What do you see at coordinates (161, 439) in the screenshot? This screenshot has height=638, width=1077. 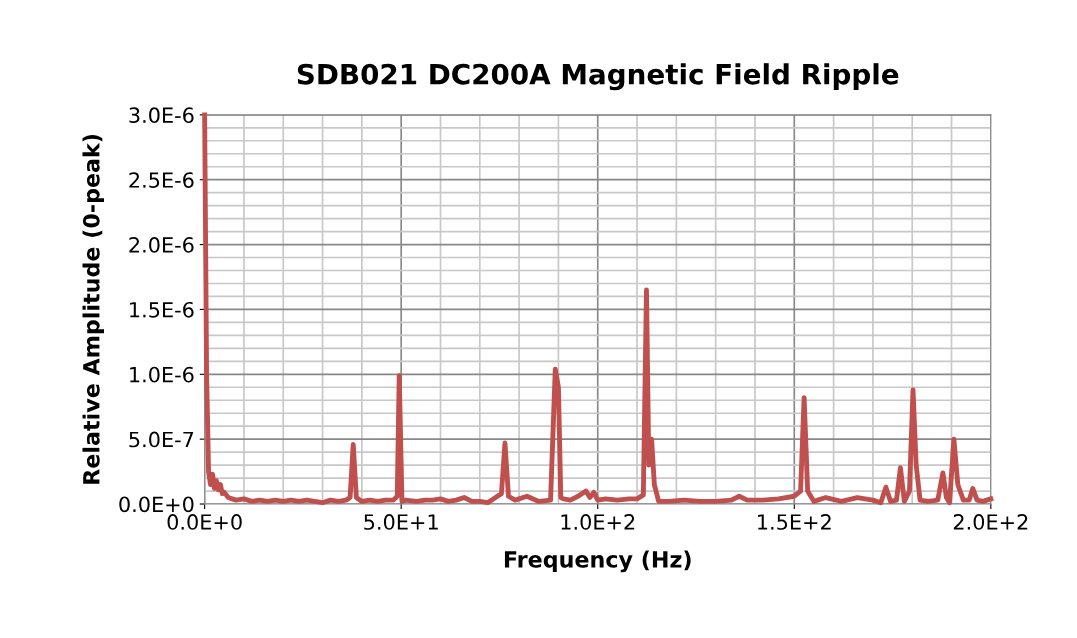 I see `y-tick-label: 5.0E-7` at bounding box center [161, 439].